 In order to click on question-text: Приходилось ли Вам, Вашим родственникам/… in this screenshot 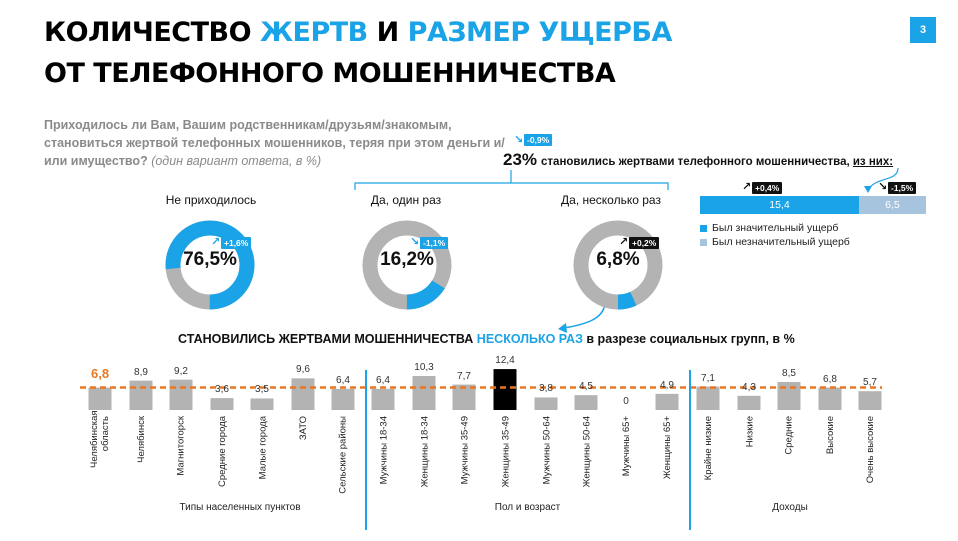, I will do `click(274, 143)`.